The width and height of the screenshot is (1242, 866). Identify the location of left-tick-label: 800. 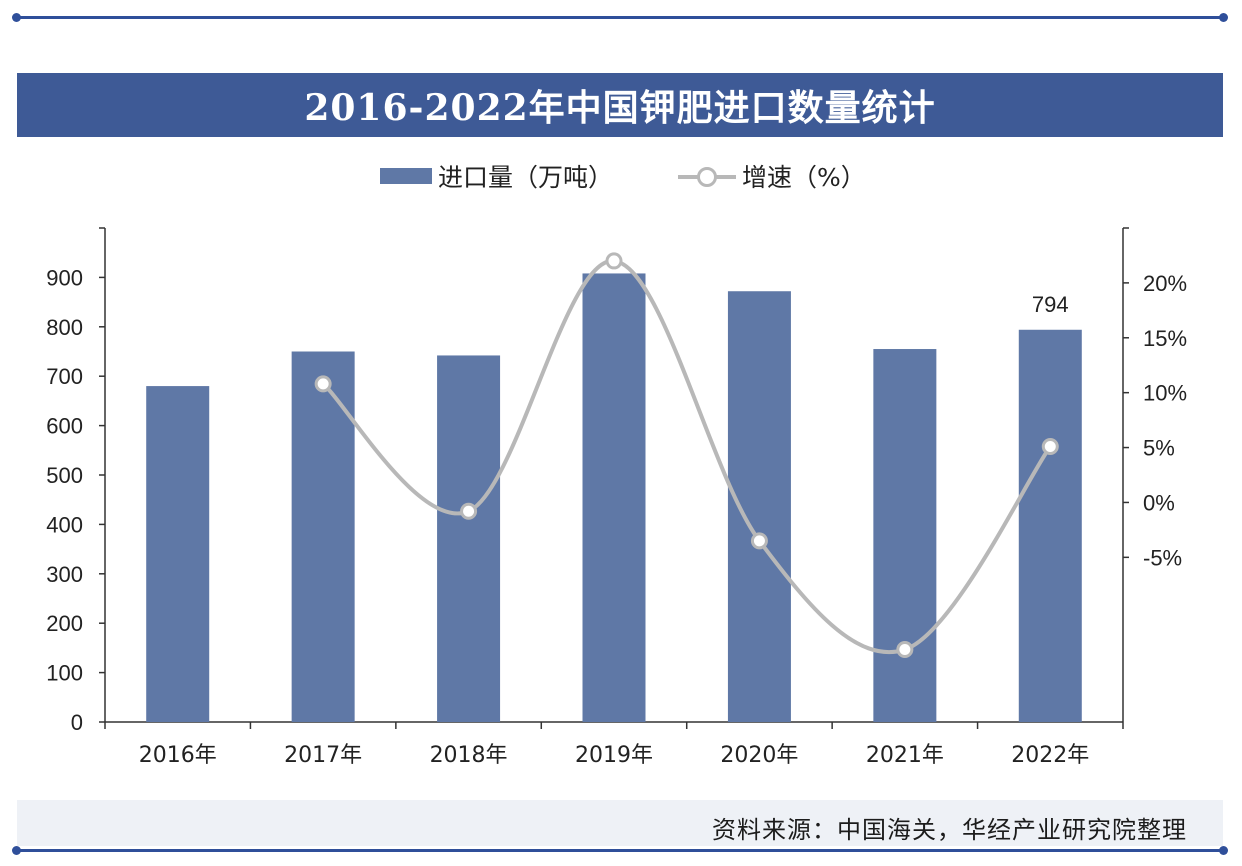
(64, 327).